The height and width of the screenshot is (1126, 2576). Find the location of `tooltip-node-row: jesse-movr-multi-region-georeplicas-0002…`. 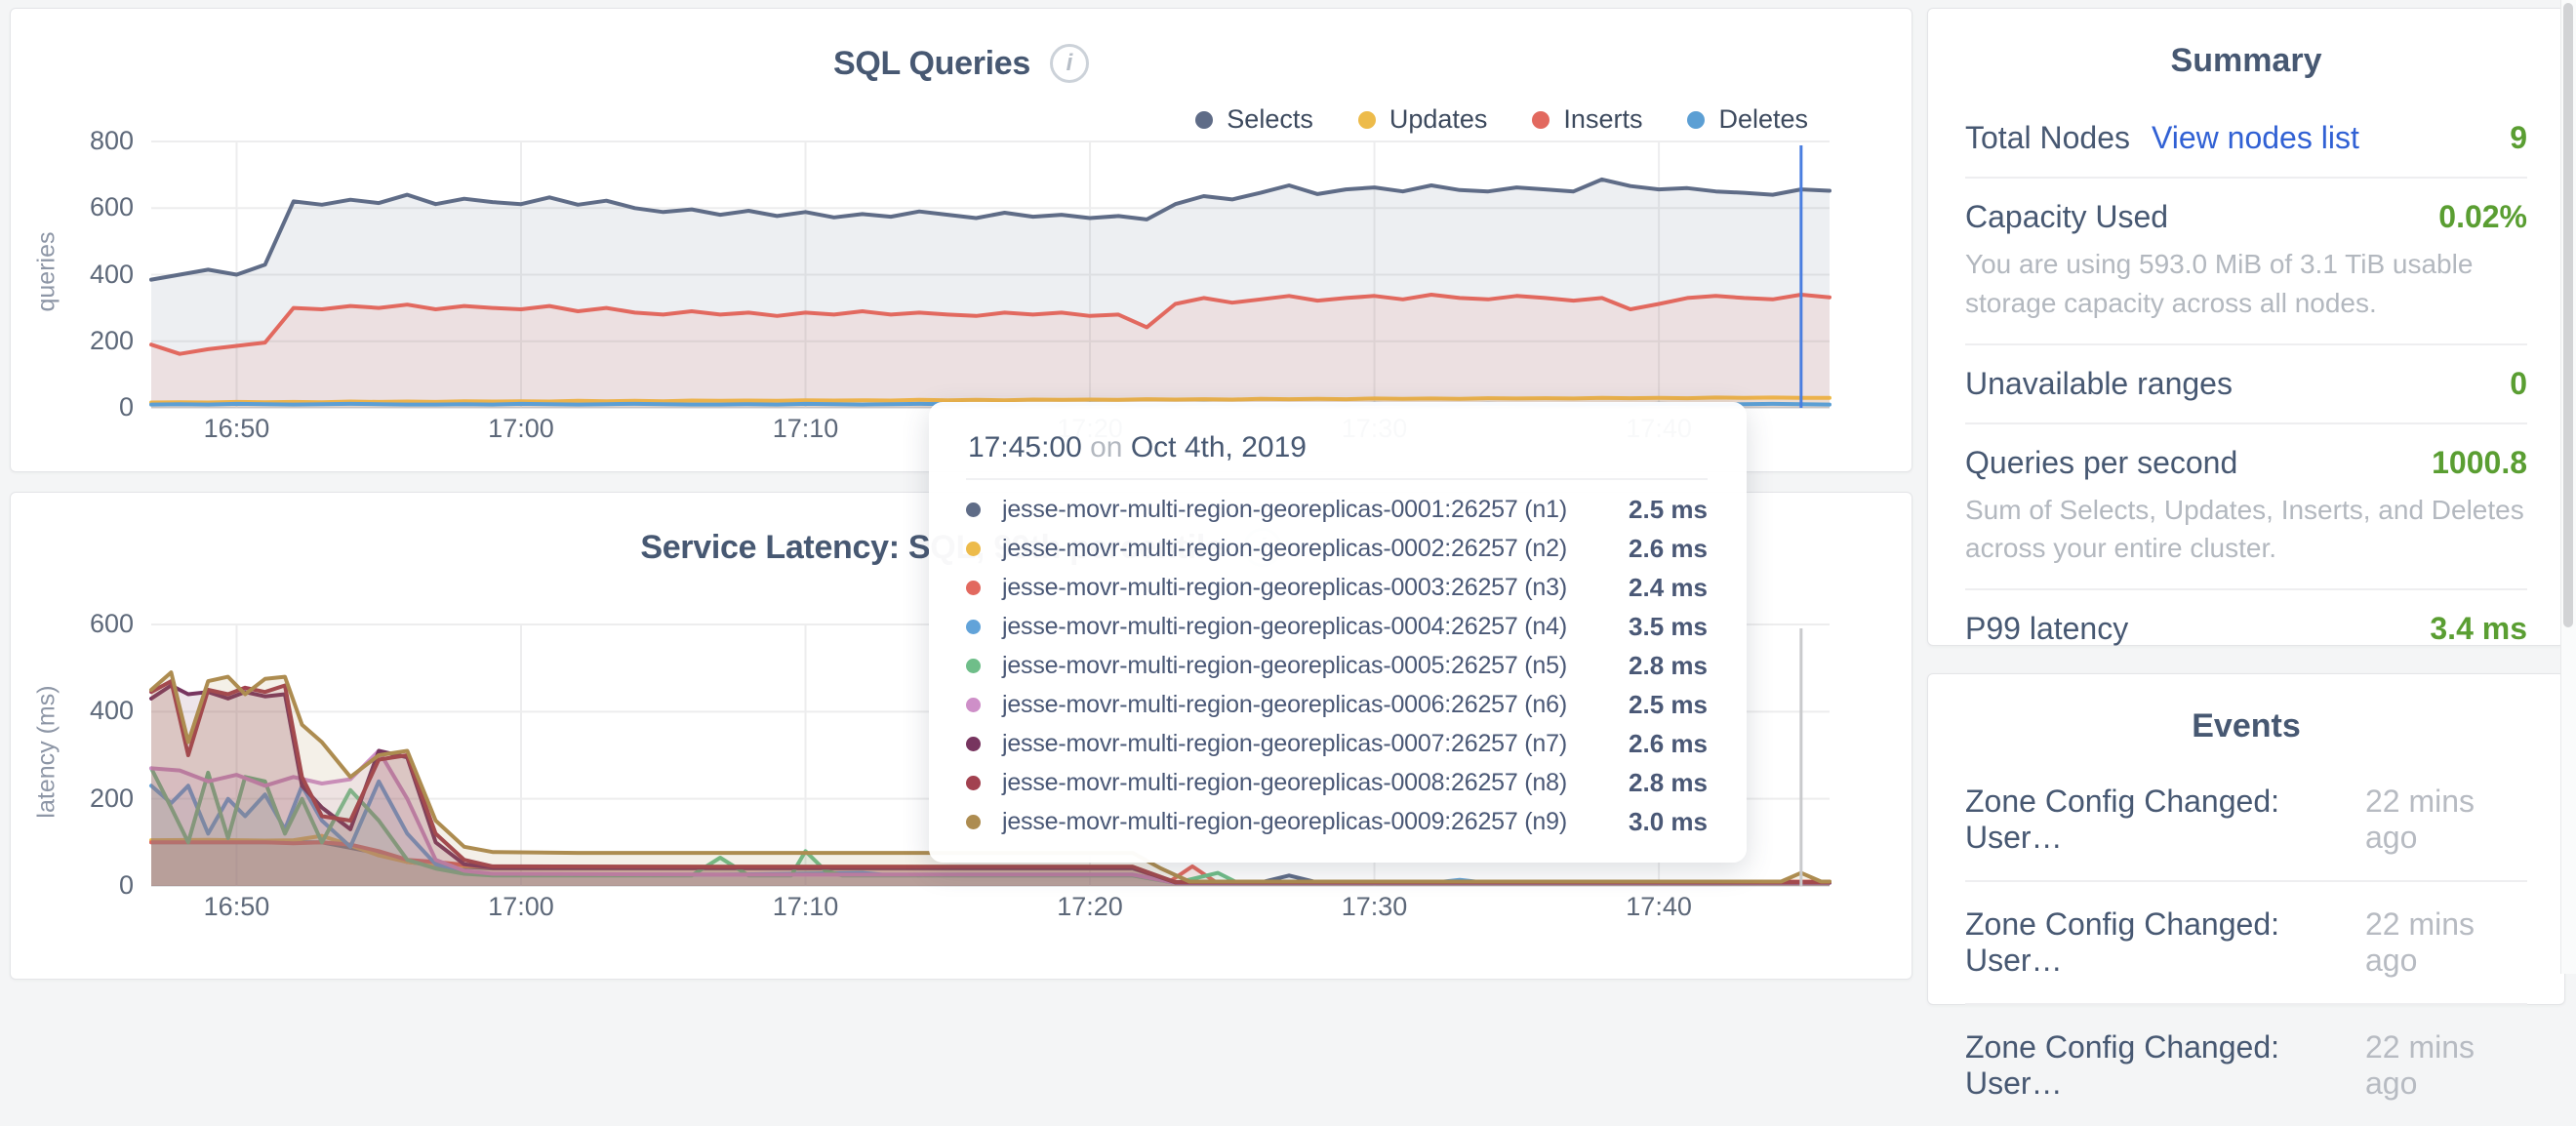

tooltip-node-row: jesse-movr-multi-region-georeplicas-0002… is located at coordinates (1337, 548).